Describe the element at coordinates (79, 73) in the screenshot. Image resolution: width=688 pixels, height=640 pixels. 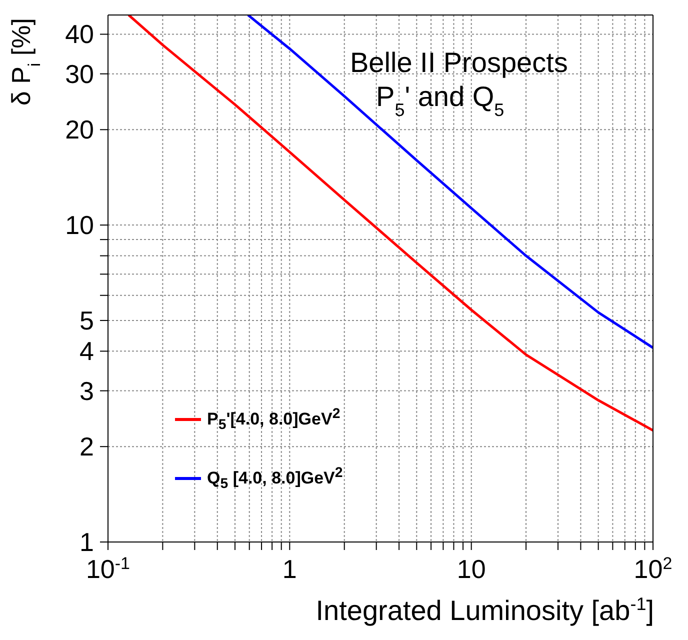
I see `y-tick-label: 30` at that location.